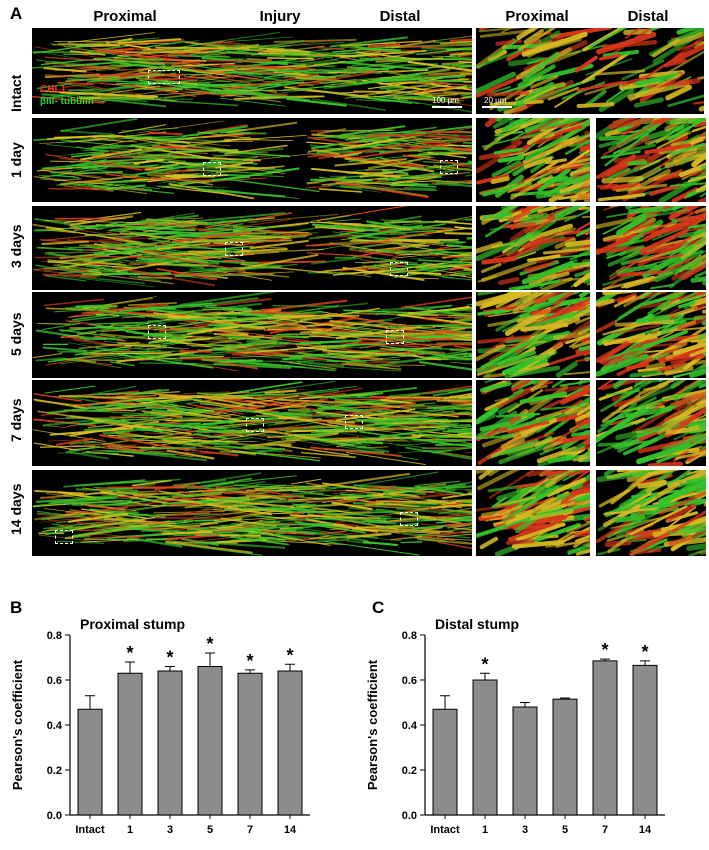 This screenshot has height=850, width=709. Describe the element at coordinates (209, 644) in the screenshot. I see `proximal-sig-3: *` at that location.